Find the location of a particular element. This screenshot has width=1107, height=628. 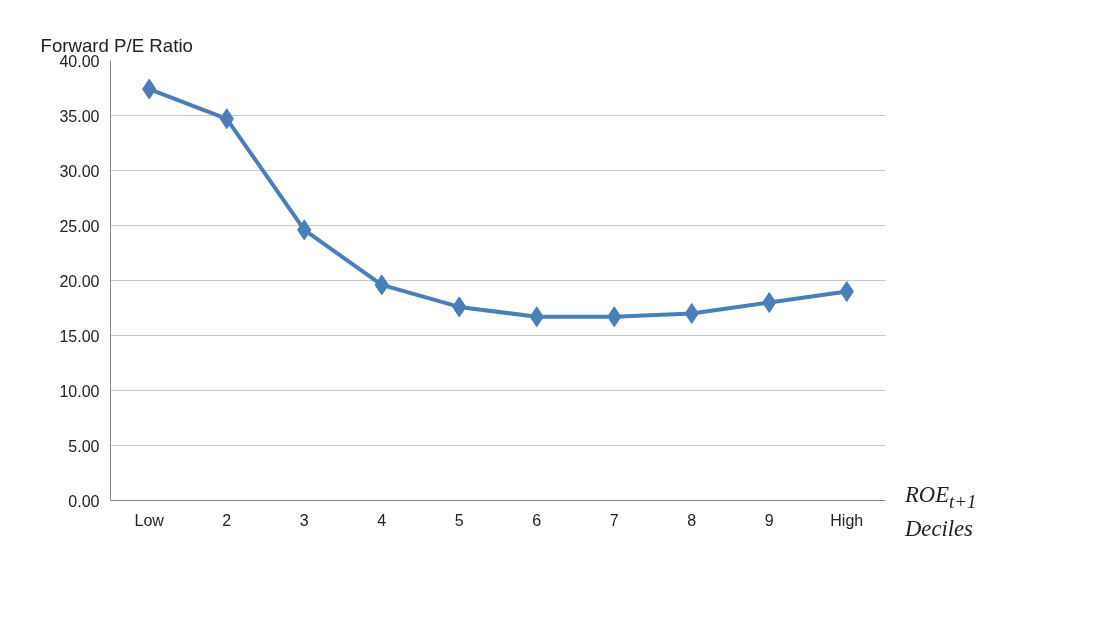

x-tick-label: High is located at coordinates (847, 520).